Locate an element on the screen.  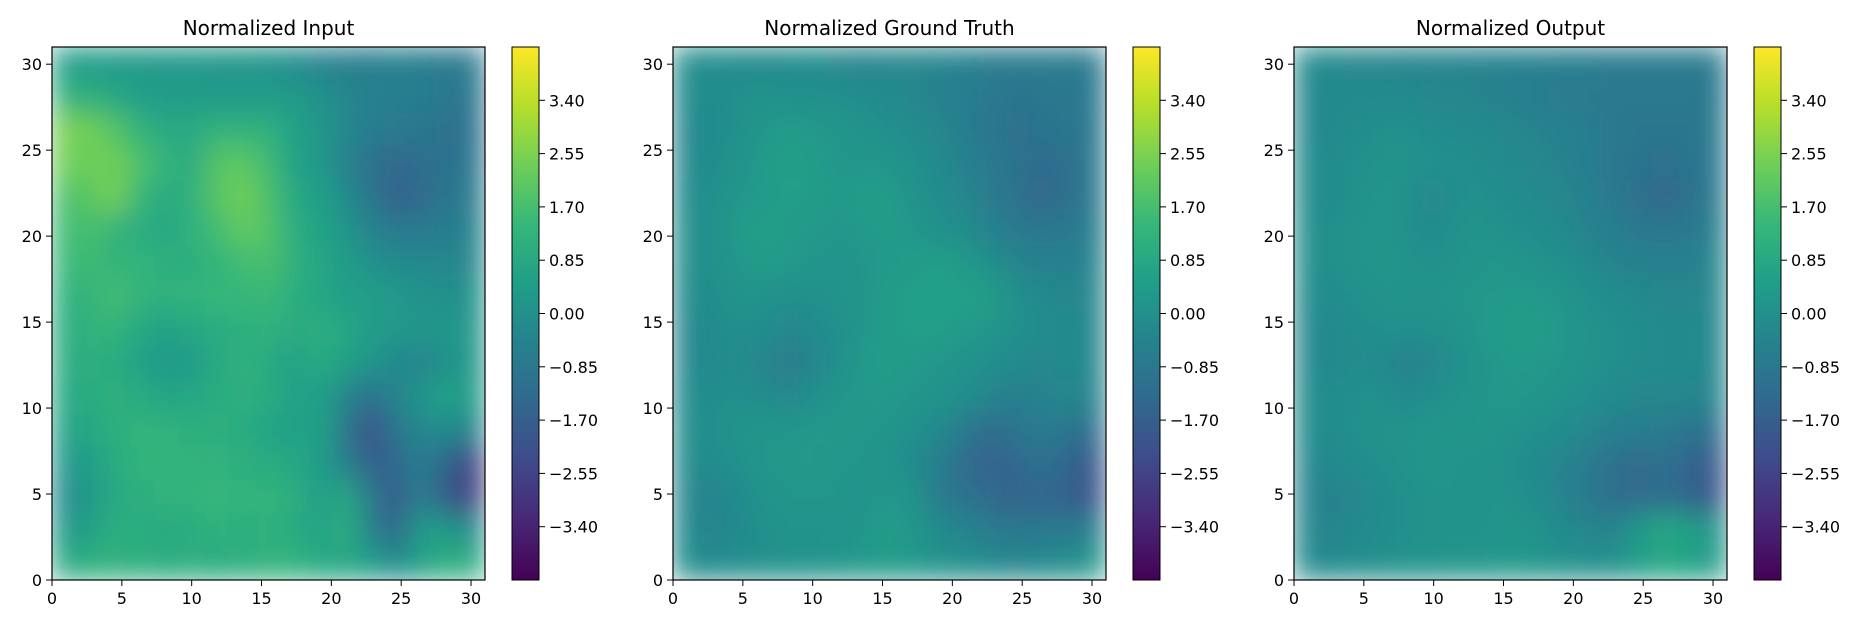
x-tick-label: 0 is located at coordinates (1294, 598).